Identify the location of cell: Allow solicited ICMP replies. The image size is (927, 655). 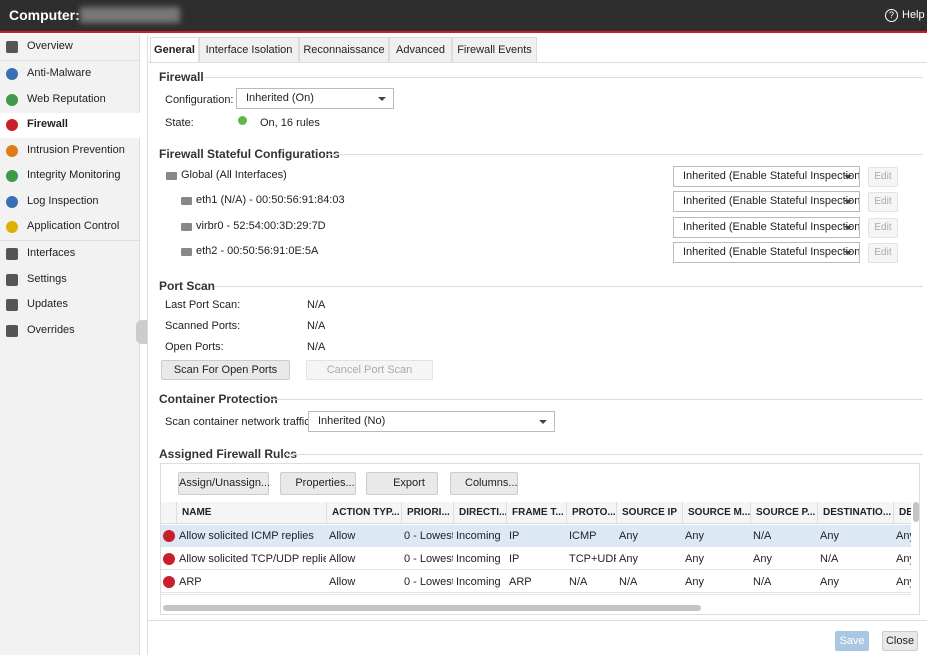
(246, 536).